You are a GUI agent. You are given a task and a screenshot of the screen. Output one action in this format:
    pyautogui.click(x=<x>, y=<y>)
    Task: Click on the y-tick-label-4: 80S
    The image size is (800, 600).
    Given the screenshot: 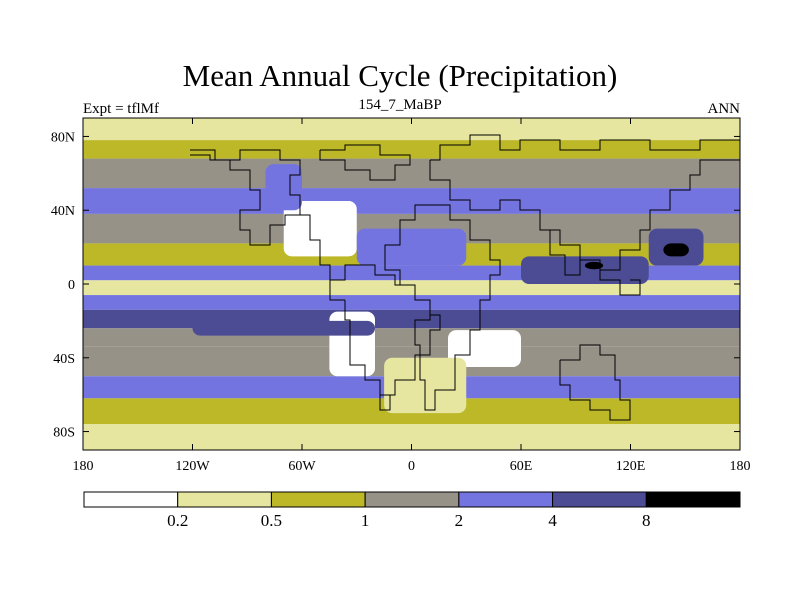 What is the action you would take?
    pyautogui.click(x=64, y=433)
    